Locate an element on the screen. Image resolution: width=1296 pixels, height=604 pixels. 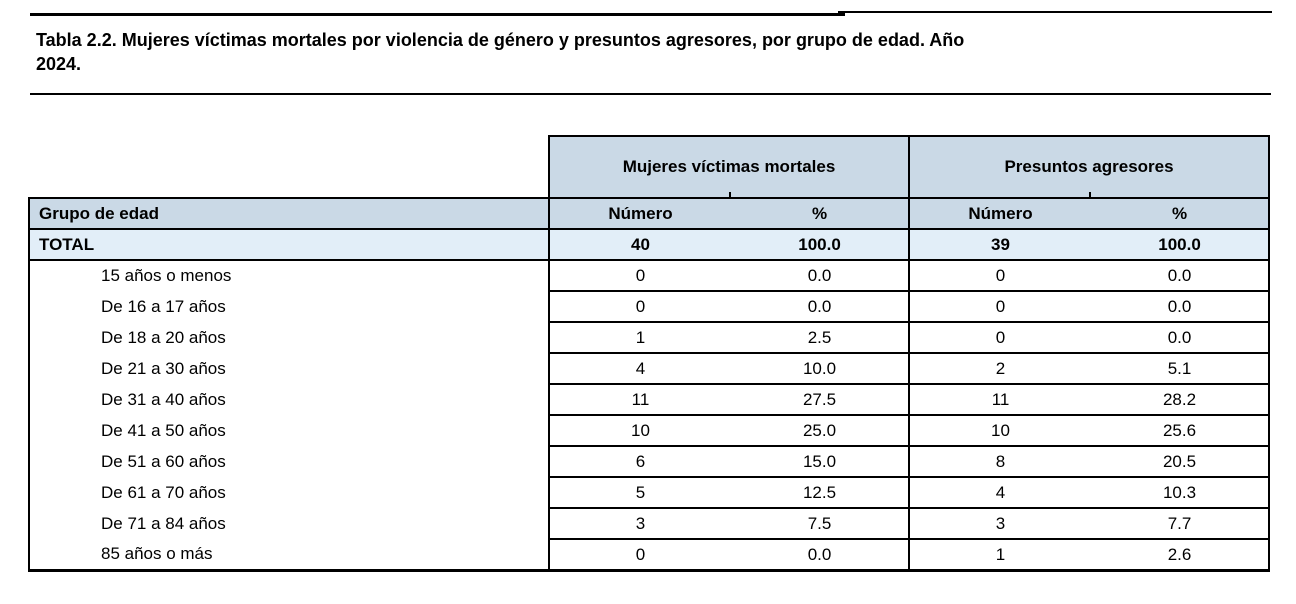
value-cell: 15.0 is located at coordinates (821, 462).